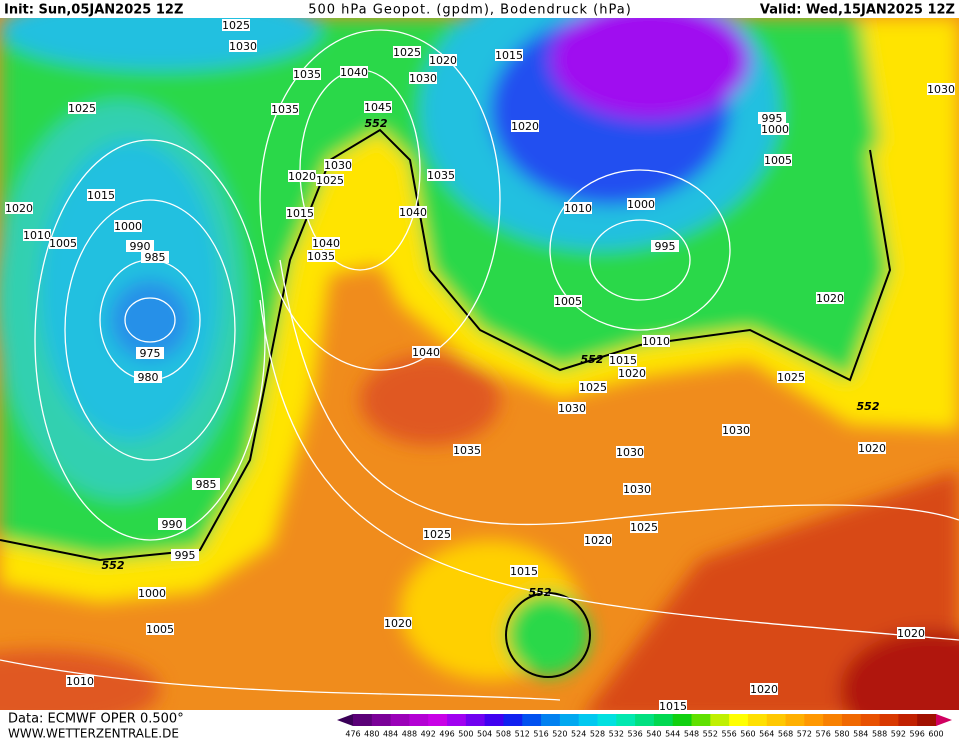 The height and width of the screenshot is (745, 959). What do you see at coordinates (841, 734) in the screenshot?
I see `colorbar-label: 580` at bounding box center [841, 734].